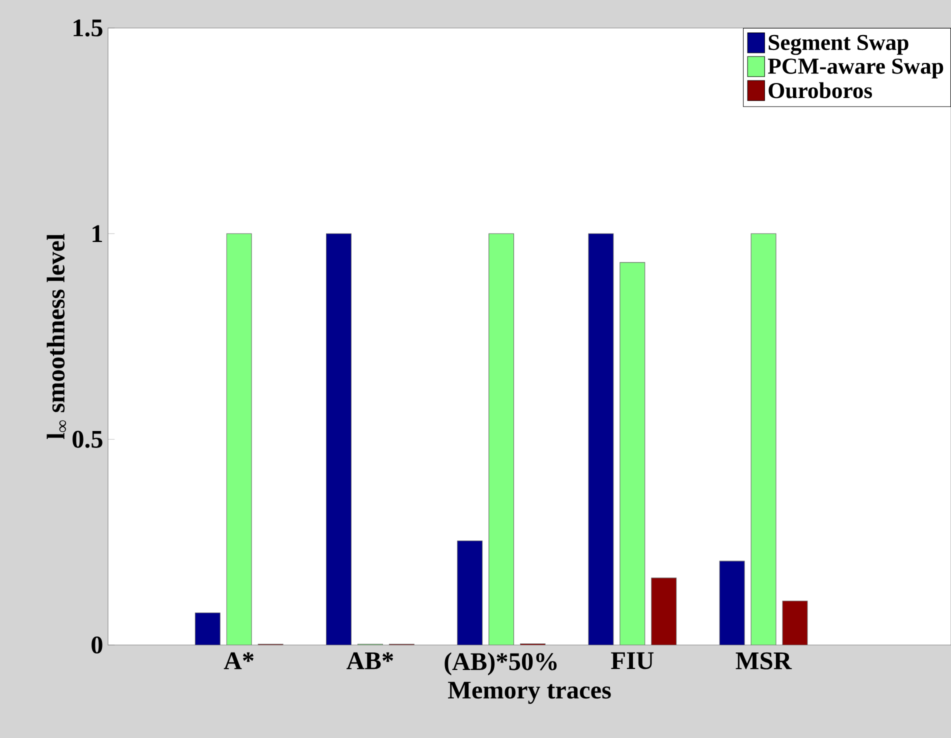 The height and width of the screenshot is (738, 951). Describe the element at coordinates (764, 661) in the screenshot. I see `x-tick-label: MSR` at that location.